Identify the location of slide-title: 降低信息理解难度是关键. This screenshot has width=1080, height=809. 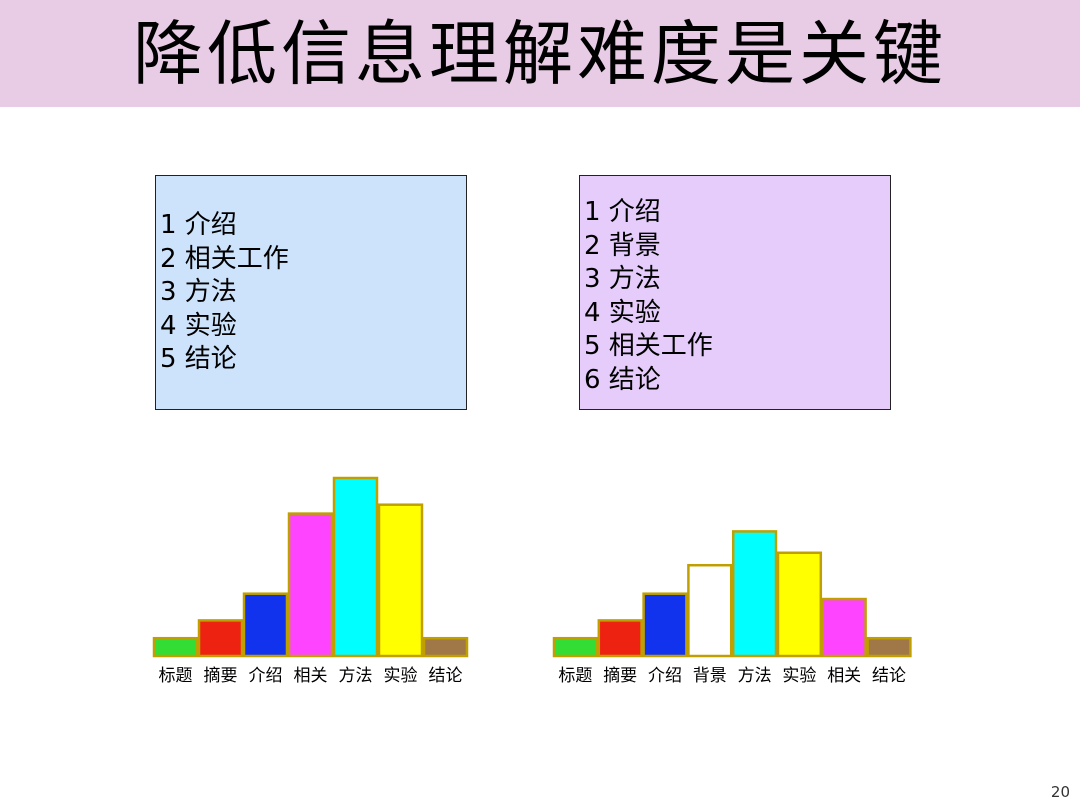
(540, 53).